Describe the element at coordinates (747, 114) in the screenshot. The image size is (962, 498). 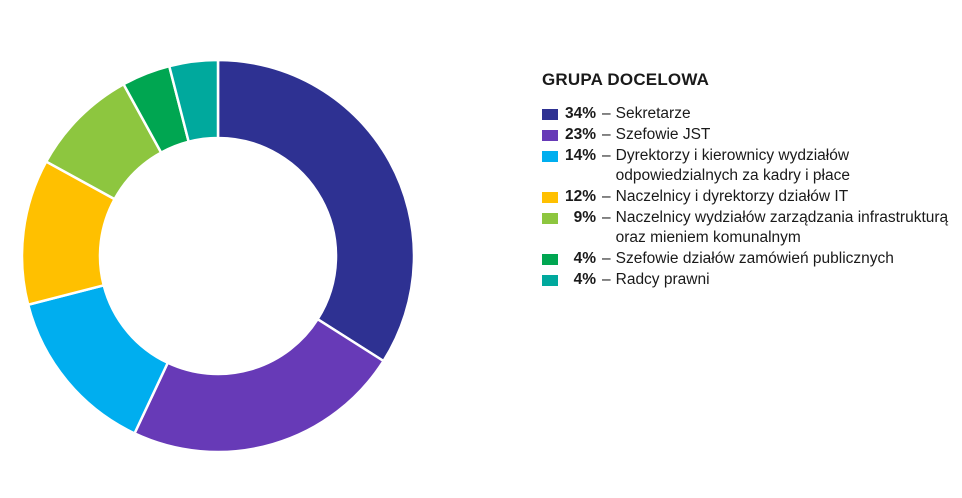
I see `legend-item: 34% – Sekretarze` at that location.